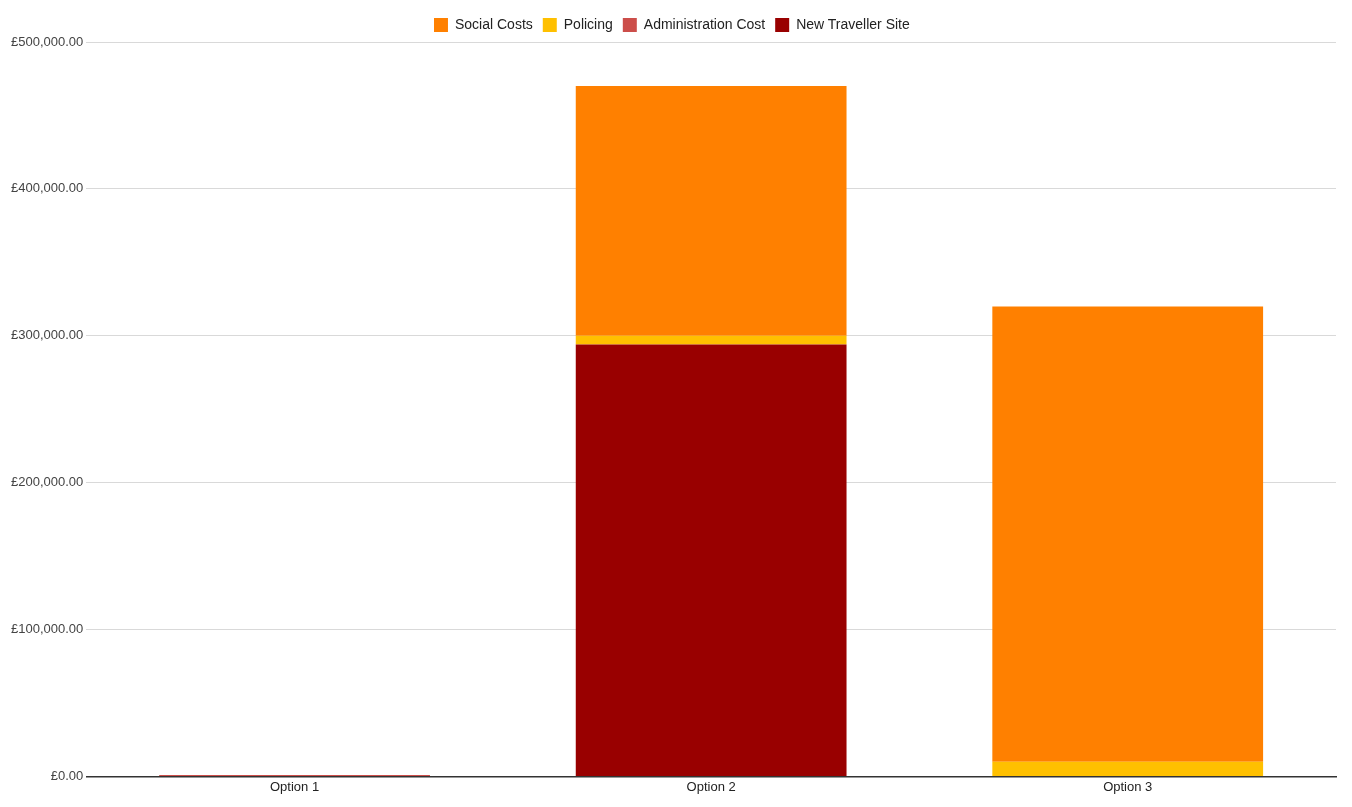 This screenshot has width=1352, height=807. What do you see at coordinates (47, 41) in the screenshot?
I see `y-tick-label: £500,000.00` at bounding box center [47, 41].